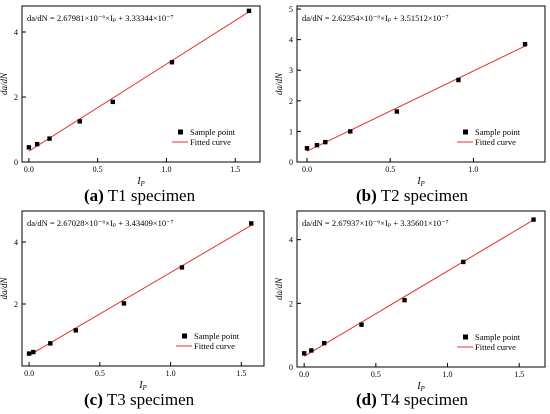 This screenshot has width=550, height=414. I want to click on caption-t1: (a) T1 specimen, so click(140, 195).